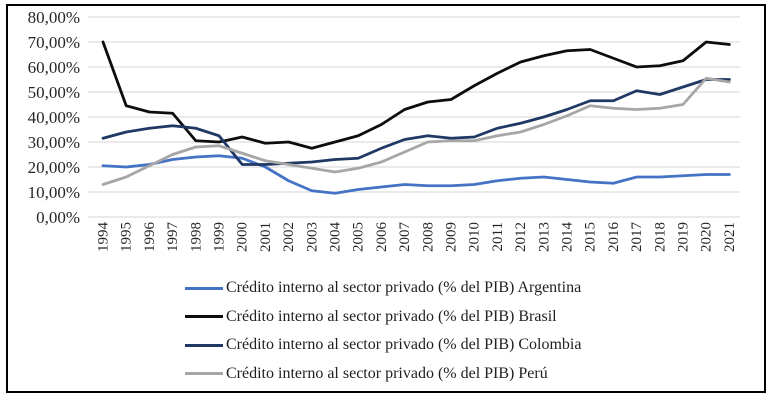 The height and width of the screenshot is (409, 772). What do you see at coordinates (127, 237) in the screenshot?
I see `x-tick-label: 1995` at bounding box center [127, 237].